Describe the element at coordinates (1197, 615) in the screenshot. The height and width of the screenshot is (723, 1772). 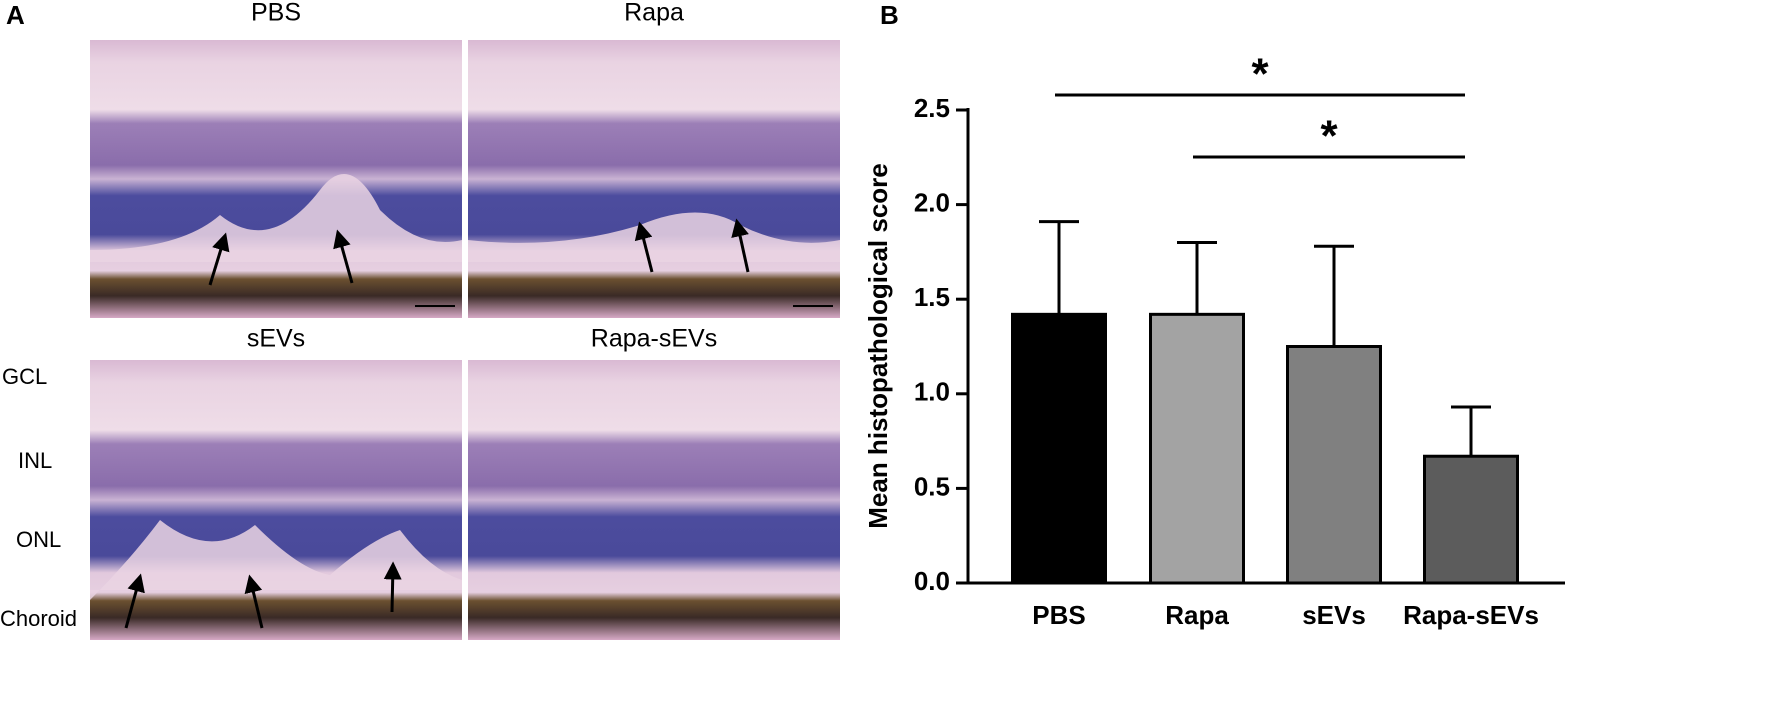
I see `x-tick-label: Rapa` at that location.